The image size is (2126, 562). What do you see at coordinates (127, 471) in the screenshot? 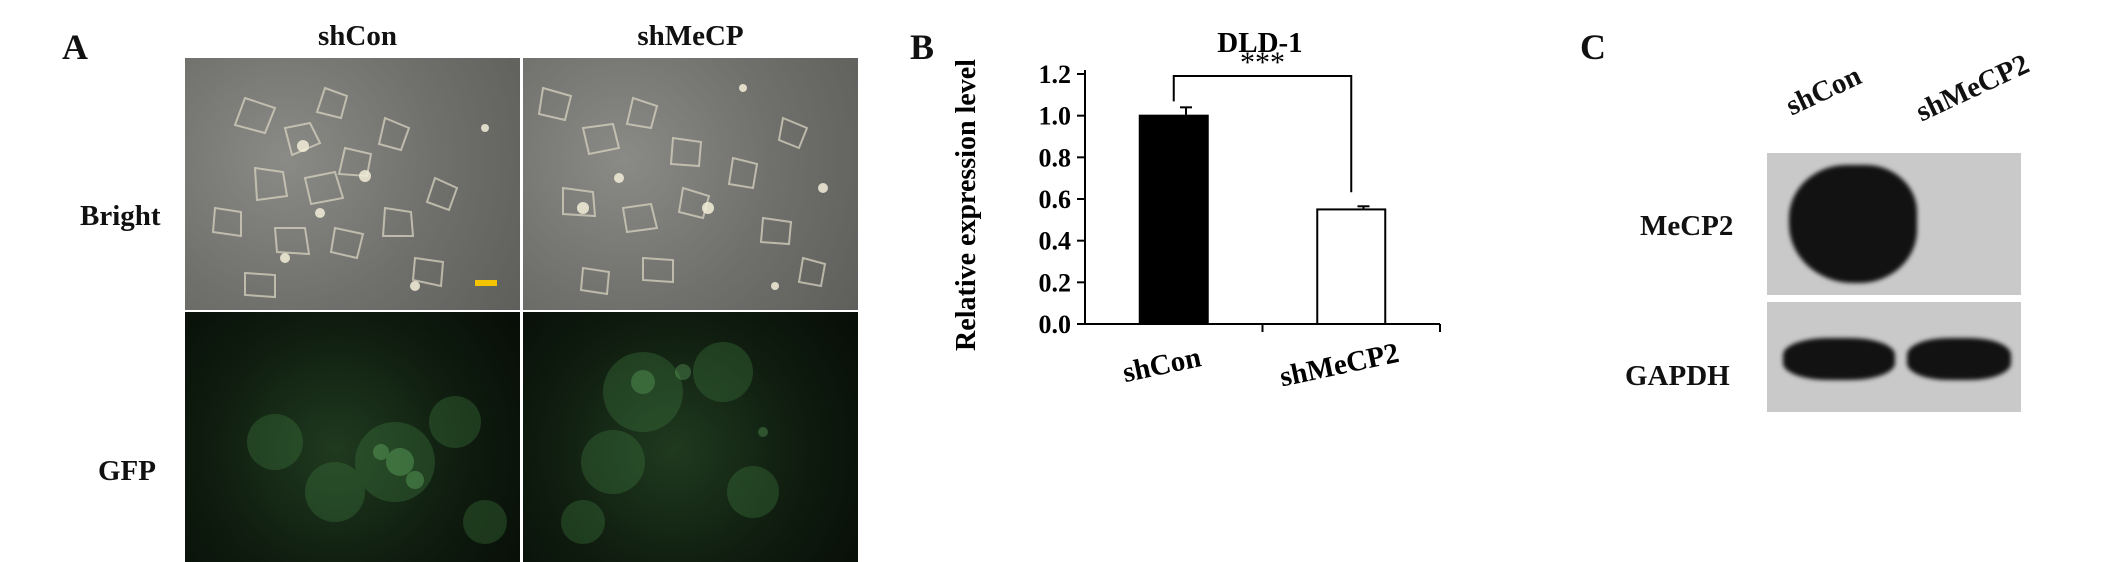
I see `row-label-gfp: GFP` at bounding box center [127, 471].